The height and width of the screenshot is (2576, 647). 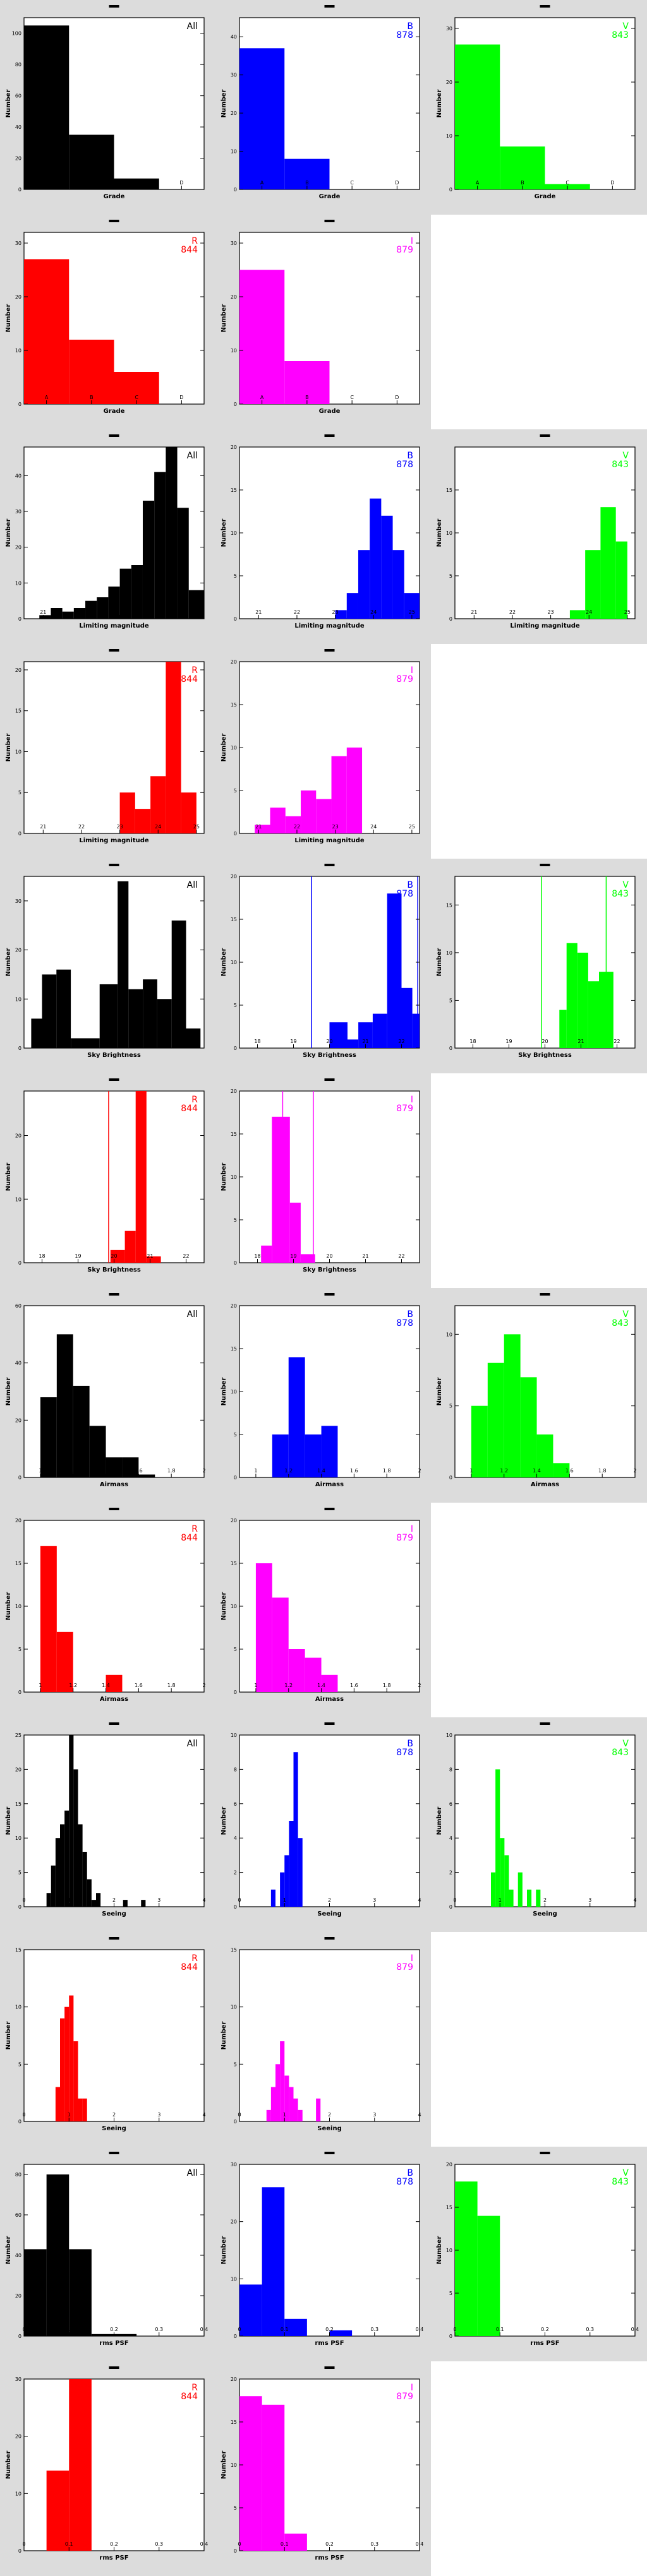 What do you see at coordinates (171, 1471) in the screenshot?
I see `x-tick-label: 1.8` at bounding box center [171, 1471].